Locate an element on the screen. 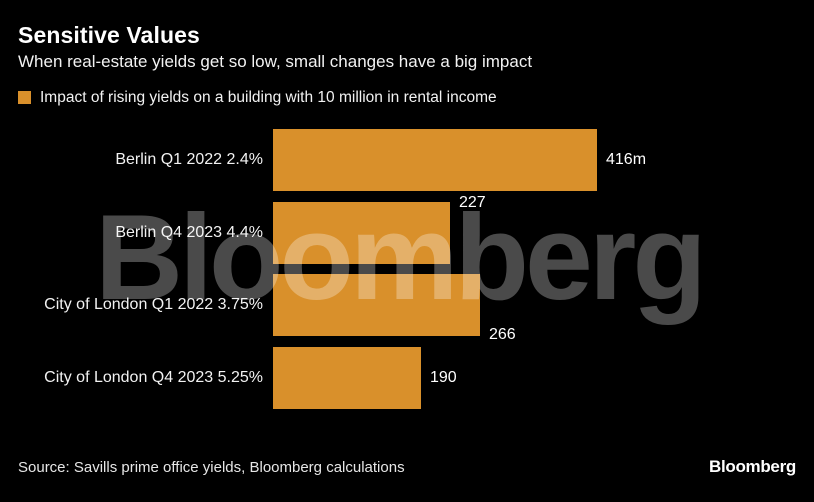 The image size is (814, 502). bar-value-label: 266 is located at coordinates (502, 335).